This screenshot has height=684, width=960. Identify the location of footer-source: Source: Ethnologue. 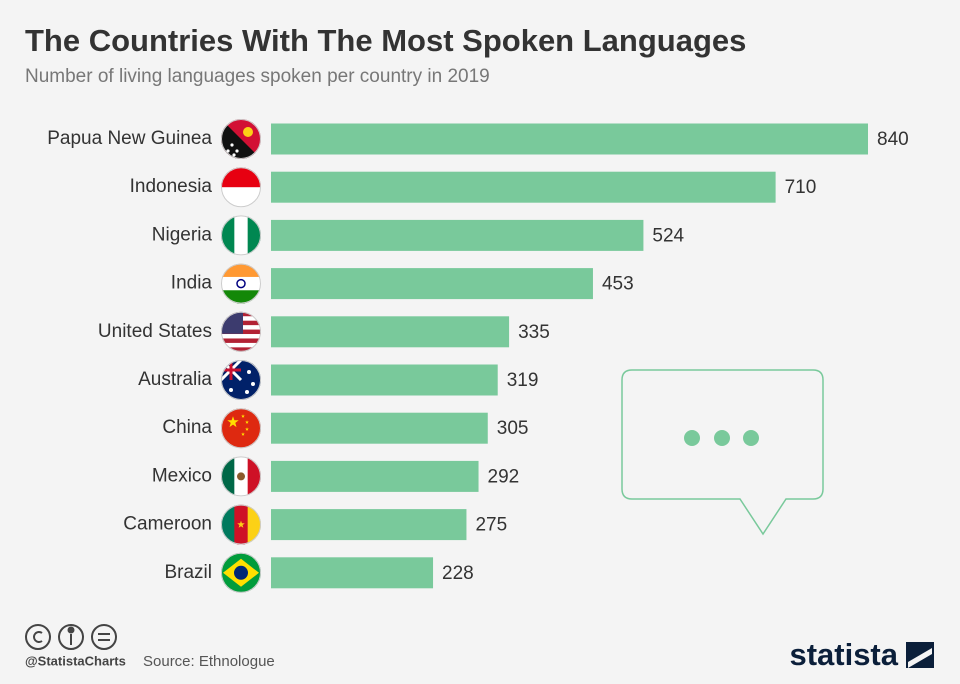
(209, 661).